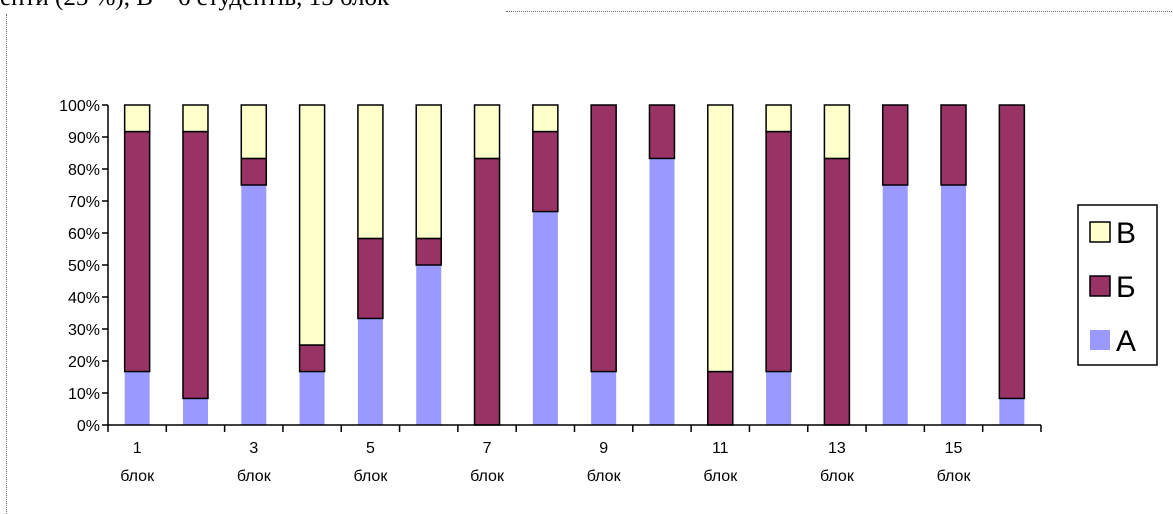 This screenshot has height=514, width=1173. I want to click on y-tick-label: 90%, so click(84, 138).